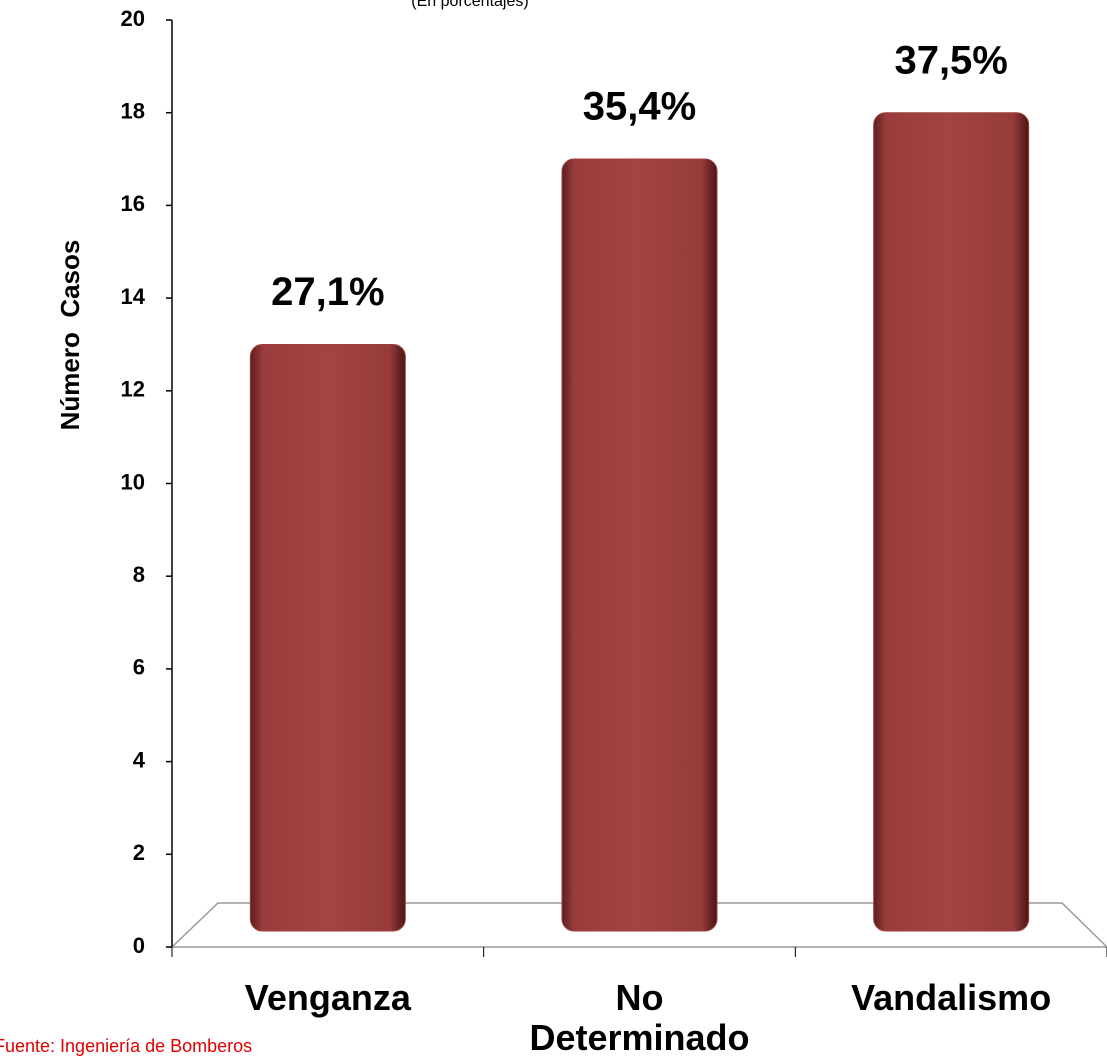 The height and width of the screenshot is (1061, 1107). Describe the element at coordinates (133, 203) in the screenshot. I see `y-tick-label: 16` at that location.